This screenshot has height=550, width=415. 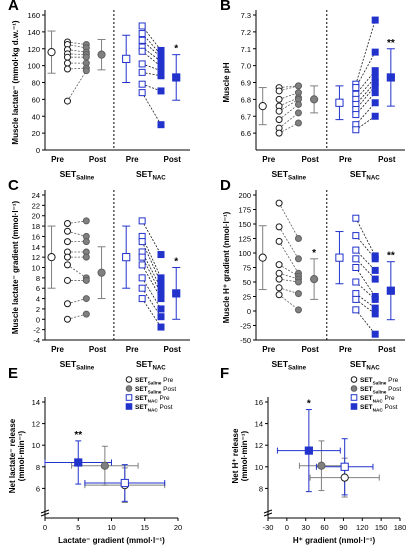 What do you see at coordinates (12, 455) in the screenshot?
I see `panel-e-y-label: Net lactate⁻ release` at bounding box center [12, 455].